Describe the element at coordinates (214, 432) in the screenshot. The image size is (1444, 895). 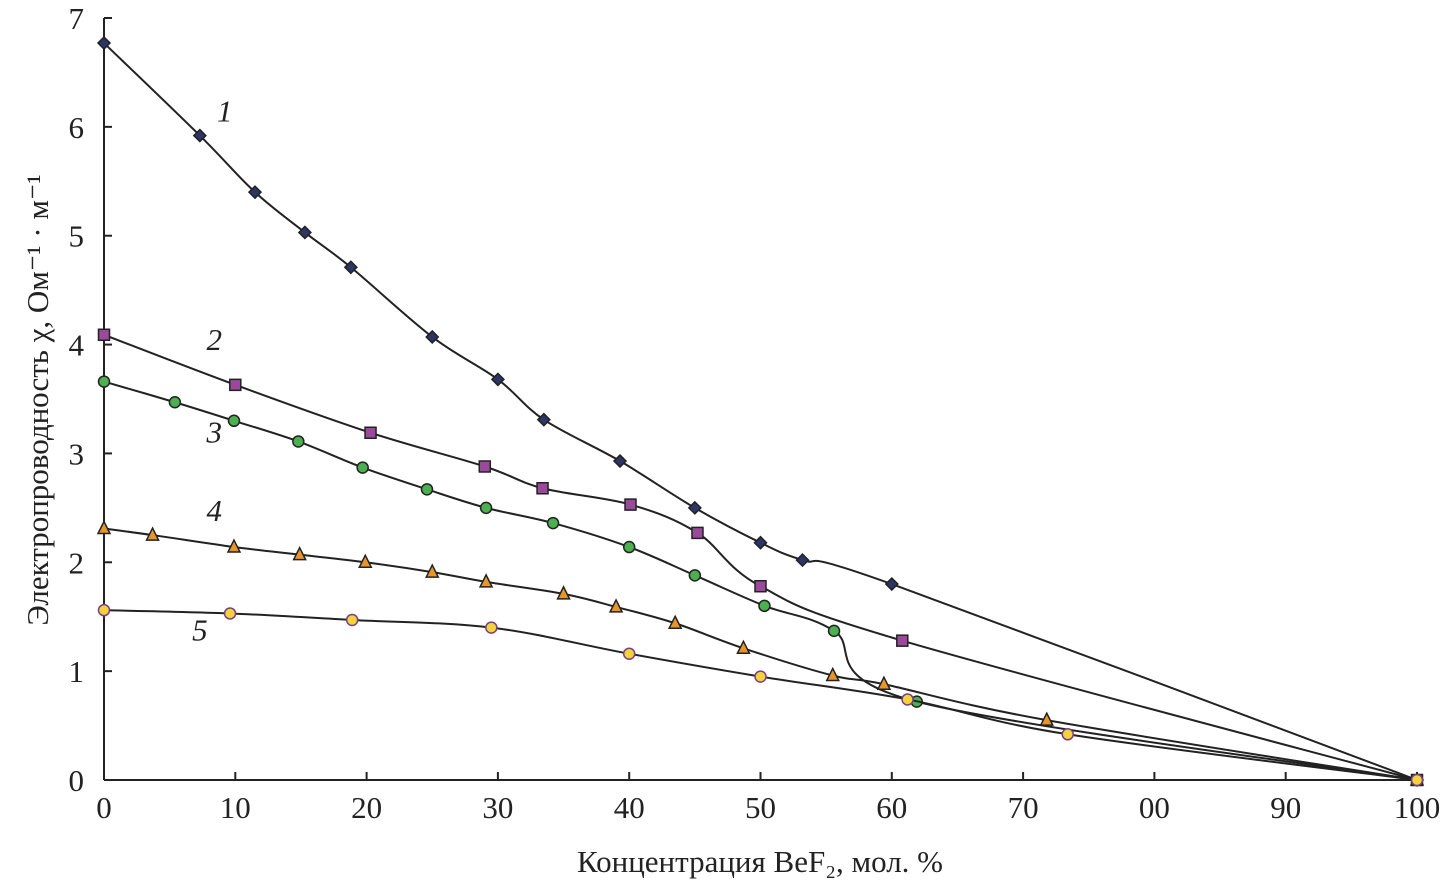
I see `curve-label: 3` at that location.